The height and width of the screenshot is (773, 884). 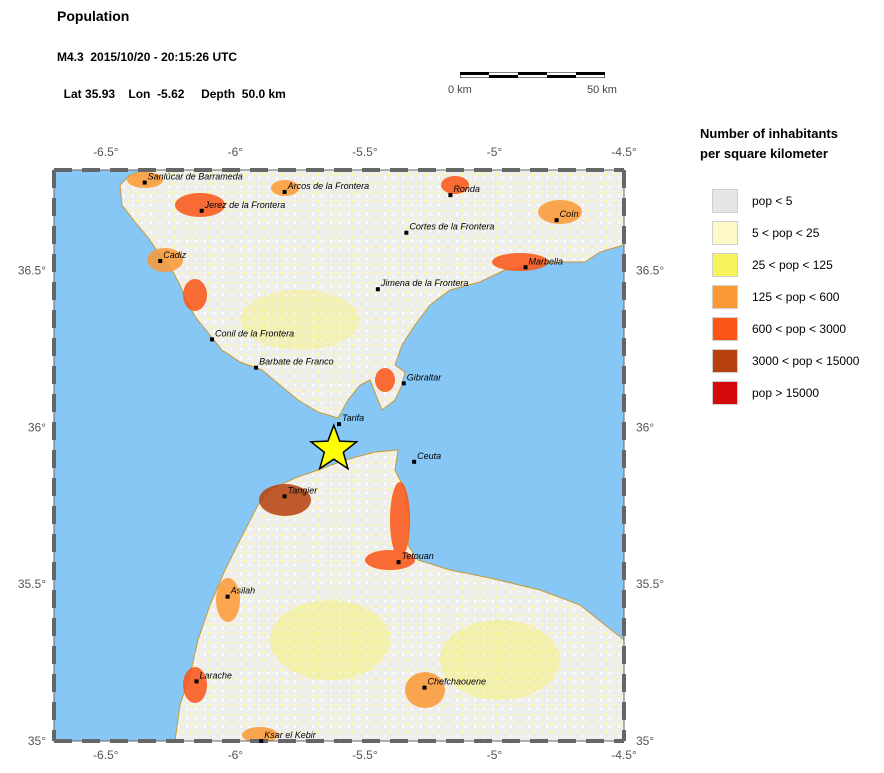 I want to click on city-label: Ceuta, so click(x=429, y=456).